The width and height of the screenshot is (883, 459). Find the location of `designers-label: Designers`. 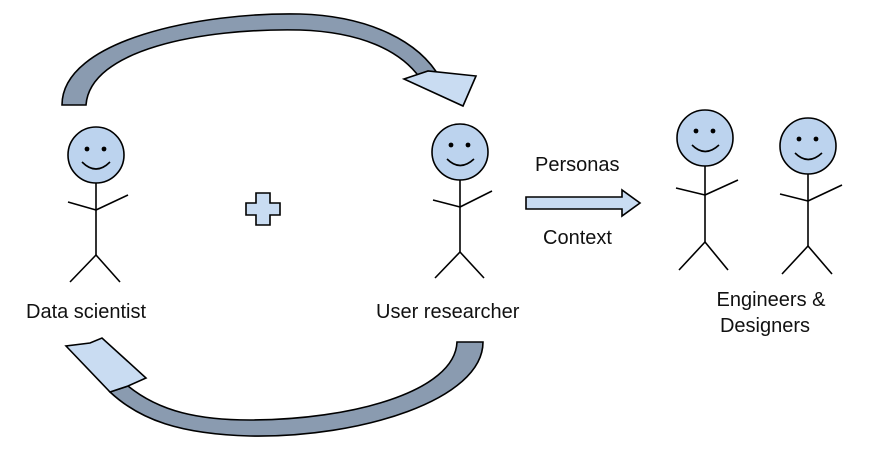

designers-label: Designers is located at coordinates (765, 326).